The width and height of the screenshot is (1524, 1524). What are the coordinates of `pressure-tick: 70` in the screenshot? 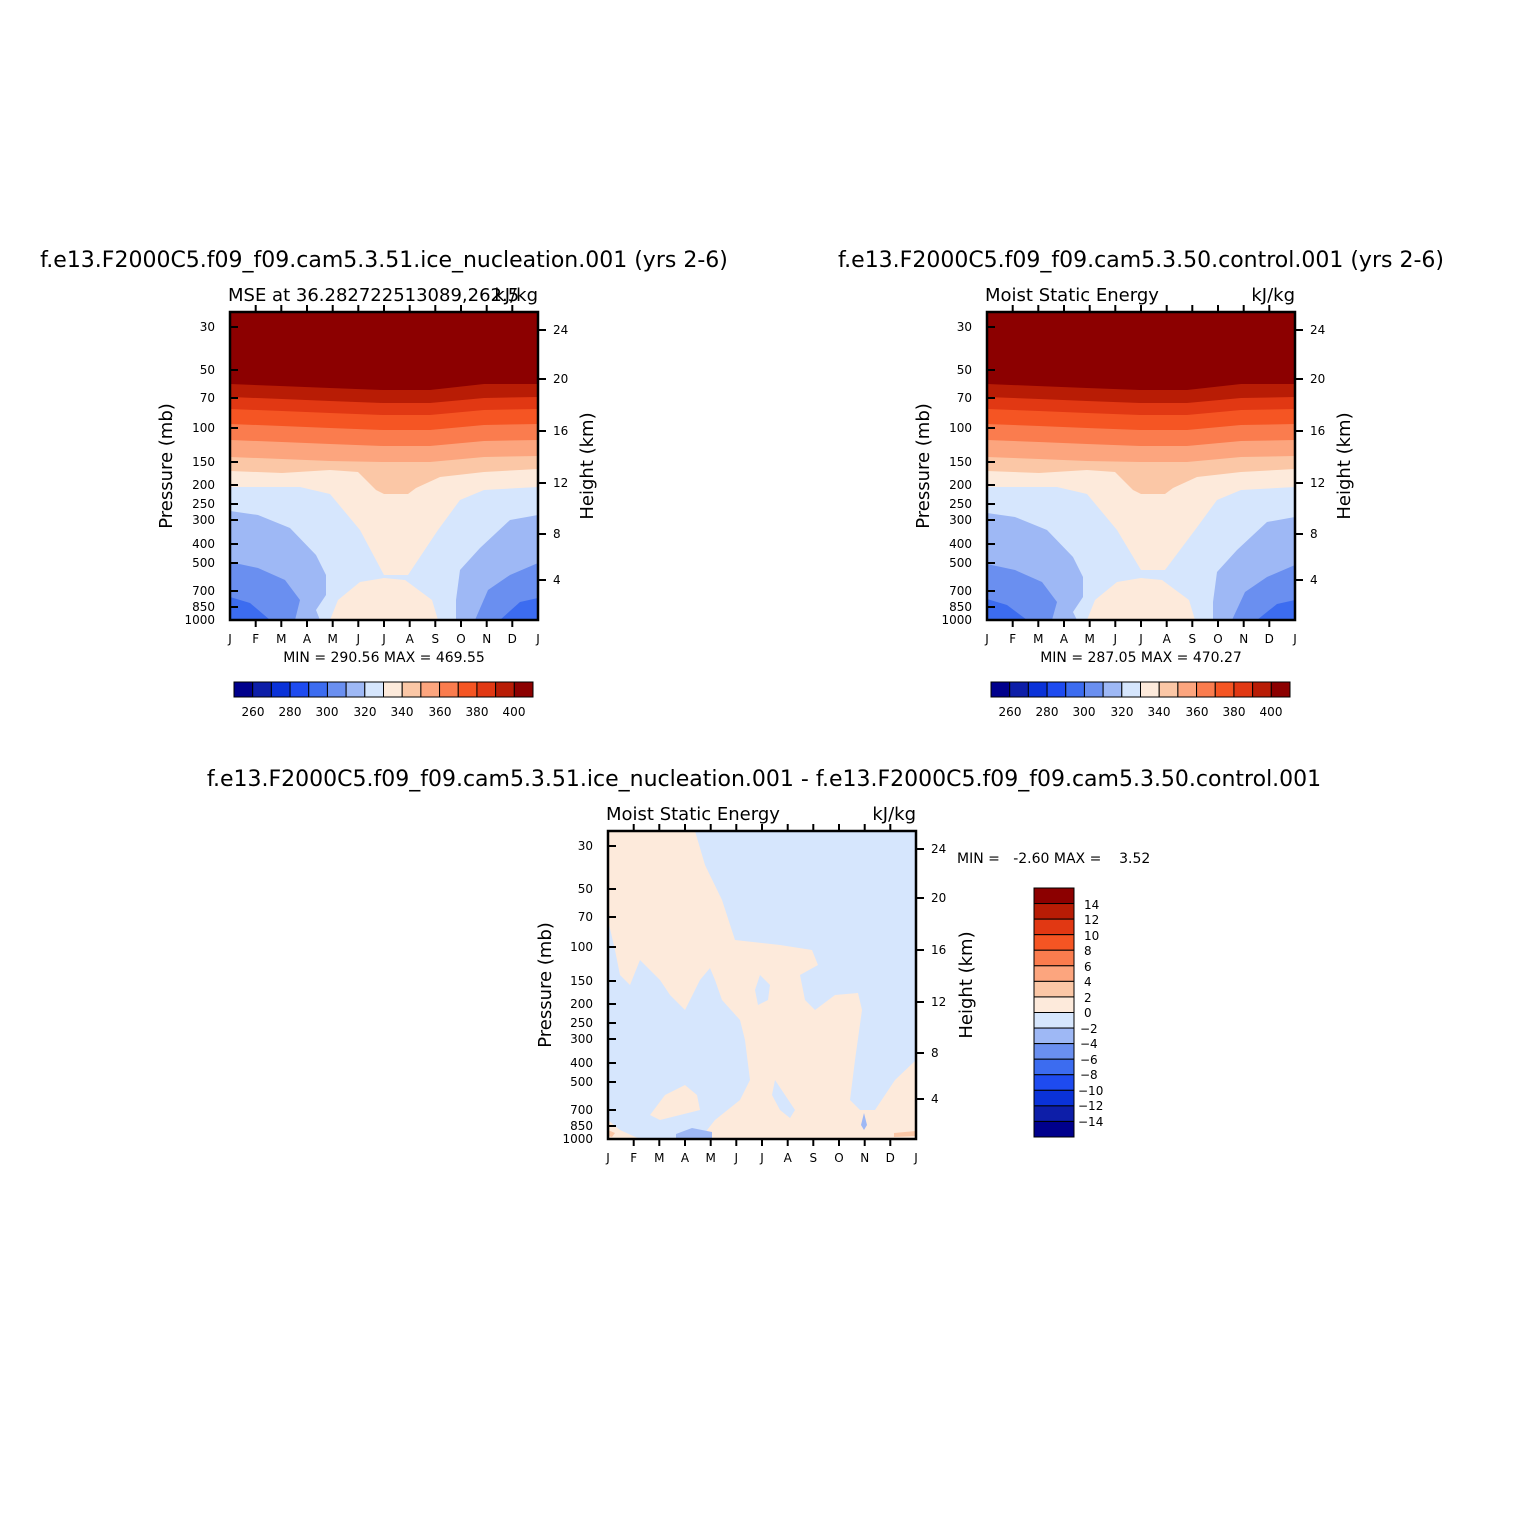 It's located at (964, 398).